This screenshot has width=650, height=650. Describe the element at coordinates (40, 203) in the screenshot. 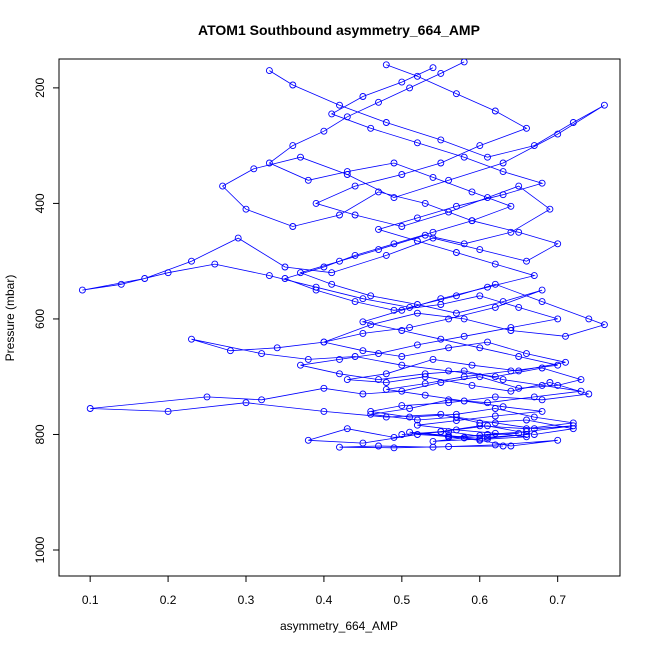

I see `y-tick-label: 400` at that location.